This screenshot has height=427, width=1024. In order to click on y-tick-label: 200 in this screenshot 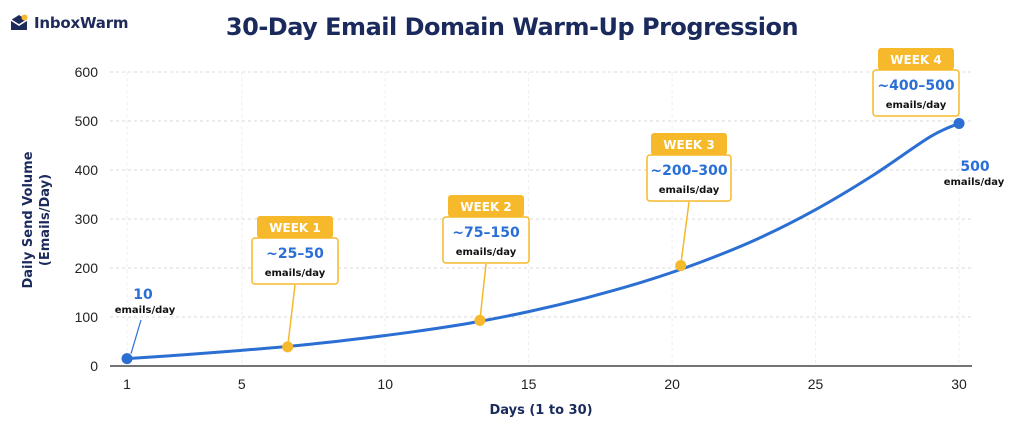, I will do `click(87, 268)`.